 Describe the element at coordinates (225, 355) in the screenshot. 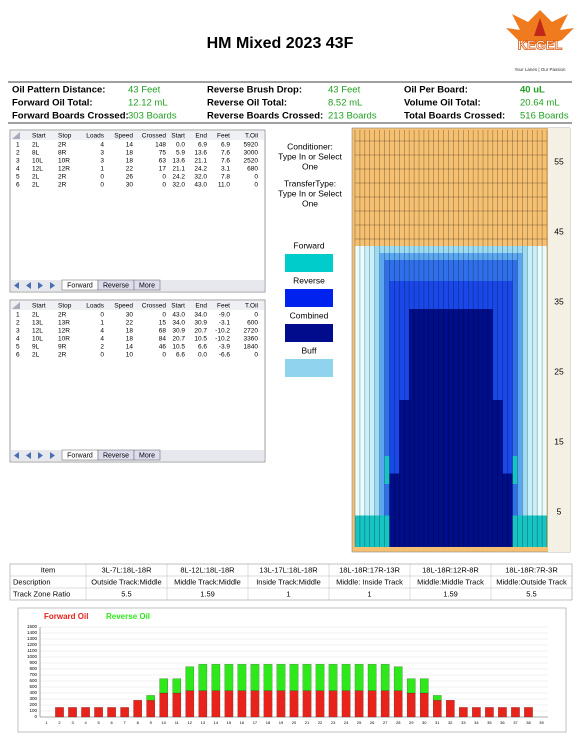

I see `cell: -6.6` at that location.